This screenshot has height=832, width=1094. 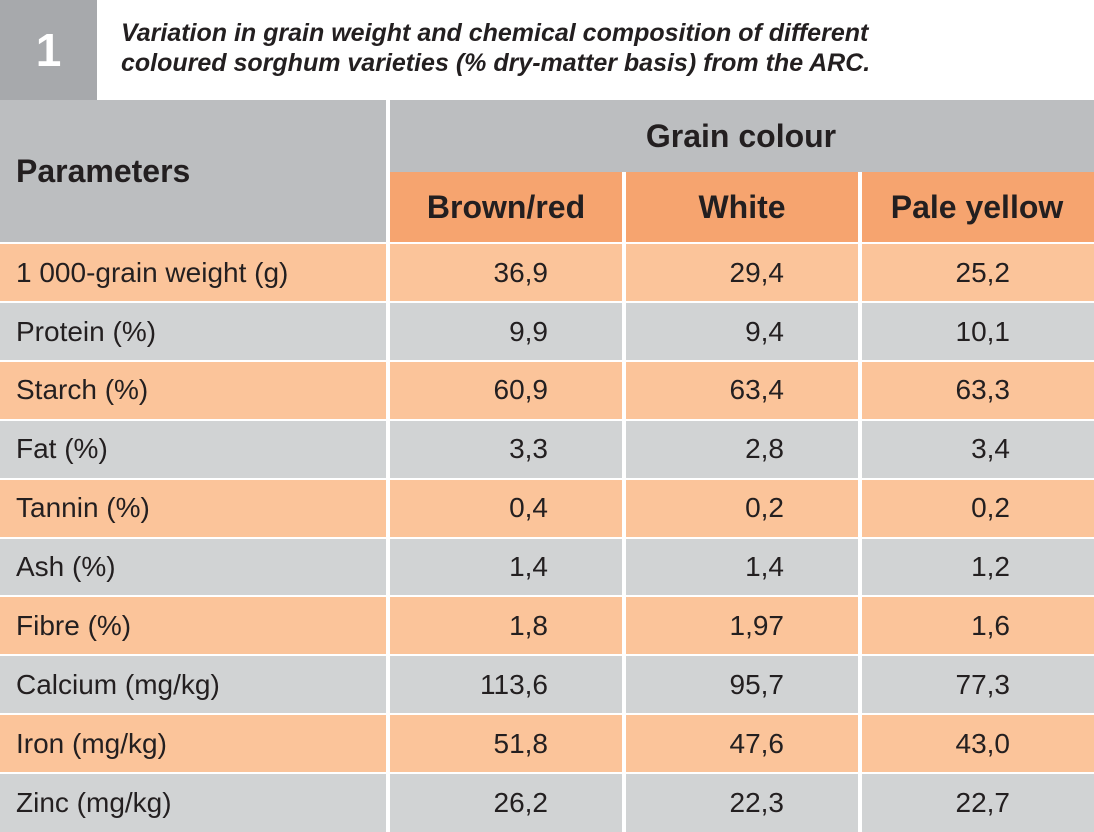 I want to click on table-cell: 22,7, so click(x=977, y=802).